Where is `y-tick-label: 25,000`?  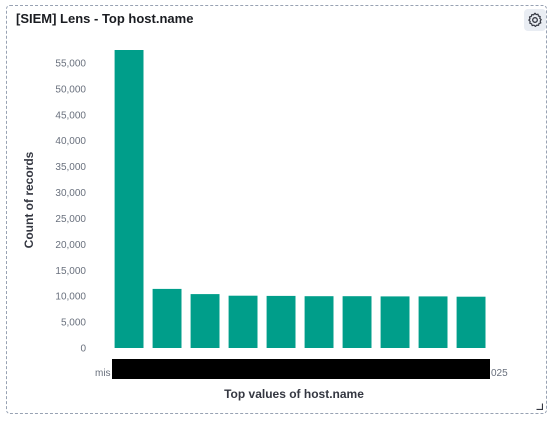 y-tick-label: 25,000 is located at coordinates (70, 219).